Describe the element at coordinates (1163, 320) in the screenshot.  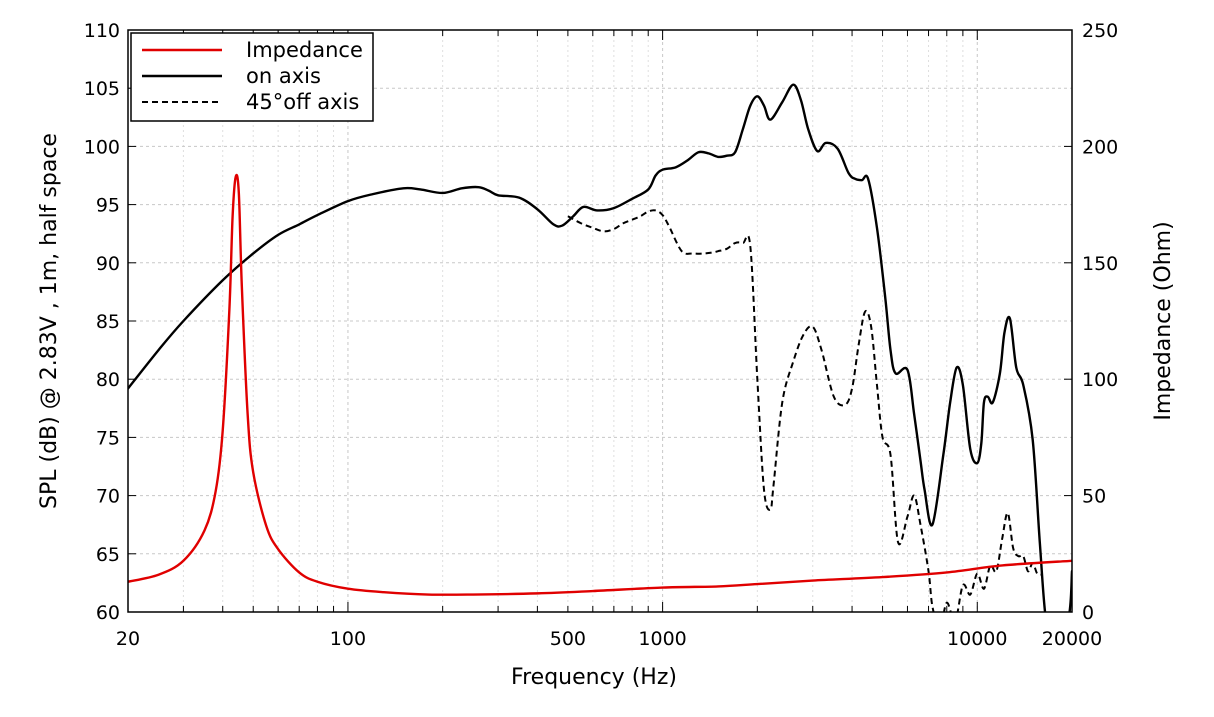
I see `y2-axis-title: Impedance (Ohm)` at that location.